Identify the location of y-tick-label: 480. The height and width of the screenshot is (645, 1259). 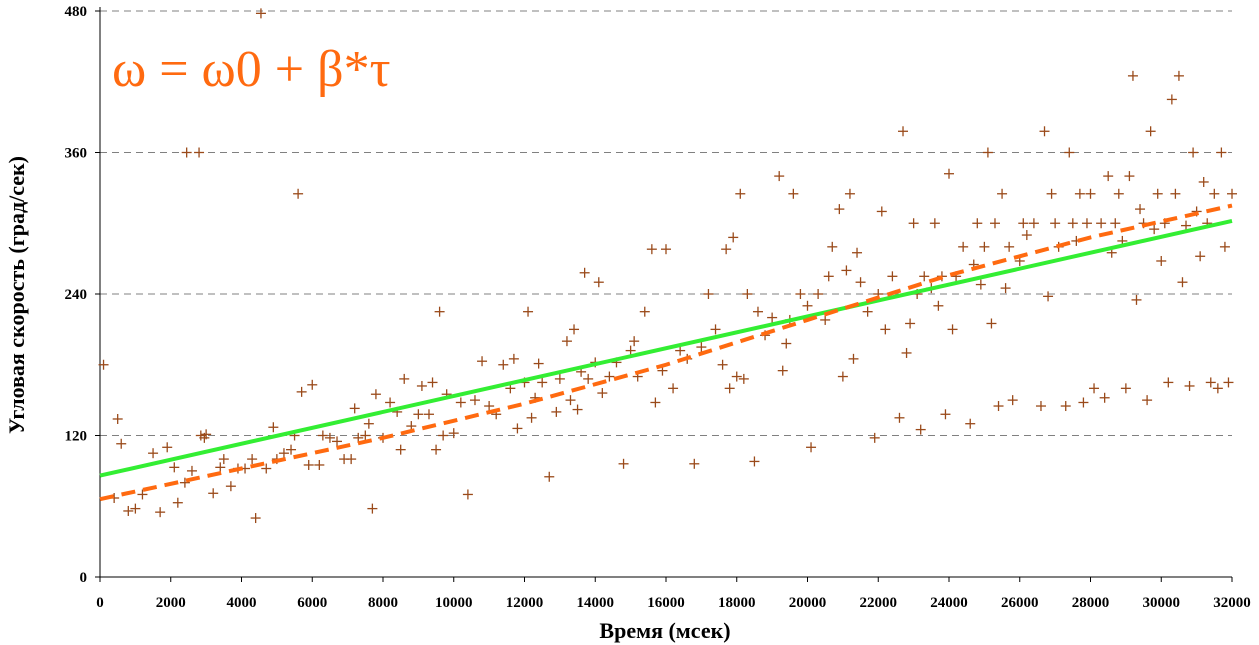
(76, 12).